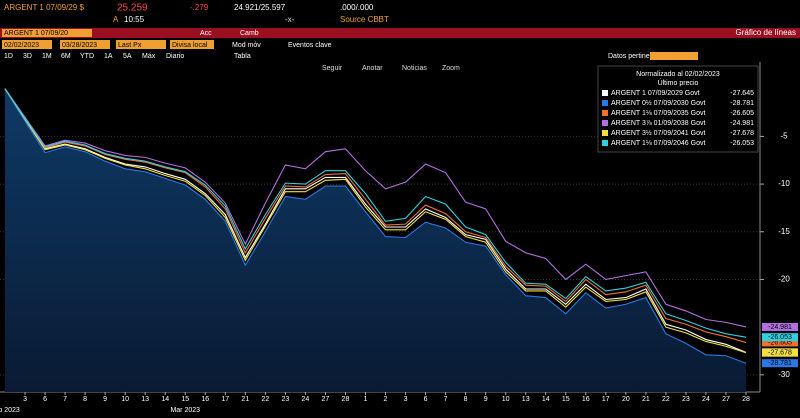 The height and width of the screenshot is (418, 800). I want to click on tool-button: Noticias, so click(414, 68).